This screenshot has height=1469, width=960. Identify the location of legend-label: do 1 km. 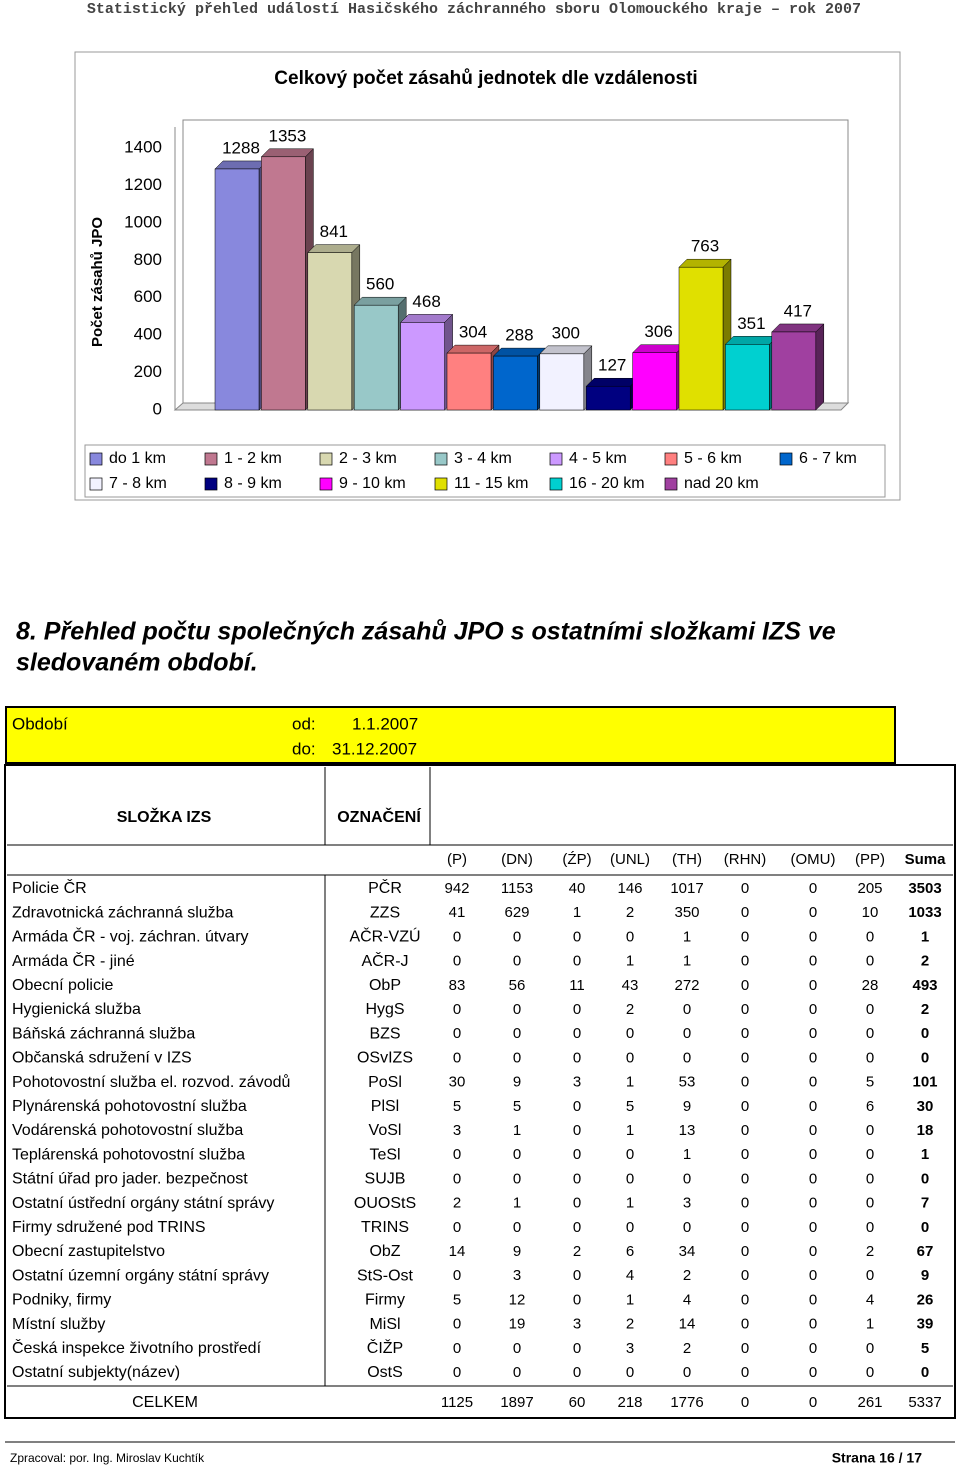
(137, 458).